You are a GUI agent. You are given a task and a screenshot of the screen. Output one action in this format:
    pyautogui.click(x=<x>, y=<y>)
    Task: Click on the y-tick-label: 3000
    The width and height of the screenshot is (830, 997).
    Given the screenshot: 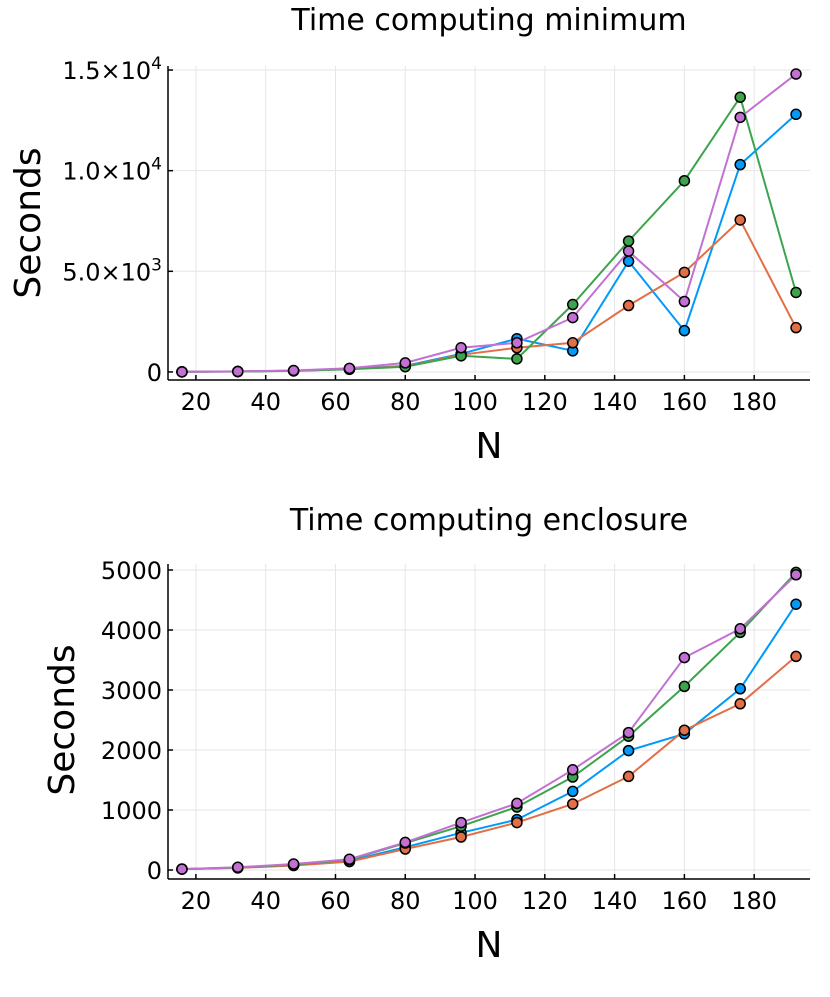 What is the action you would take?
    pyautogui.click(x=131, y=691)
    